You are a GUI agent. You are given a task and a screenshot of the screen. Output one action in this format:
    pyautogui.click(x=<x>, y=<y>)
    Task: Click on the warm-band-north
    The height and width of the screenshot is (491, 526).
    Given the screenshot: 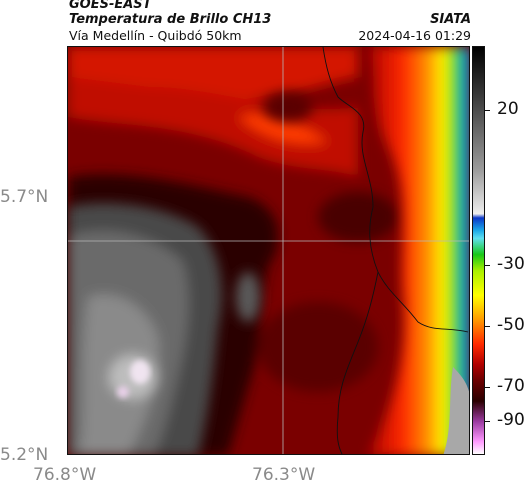 What is the action you would take?
    pyautogui.click(x=213, y=112)
    